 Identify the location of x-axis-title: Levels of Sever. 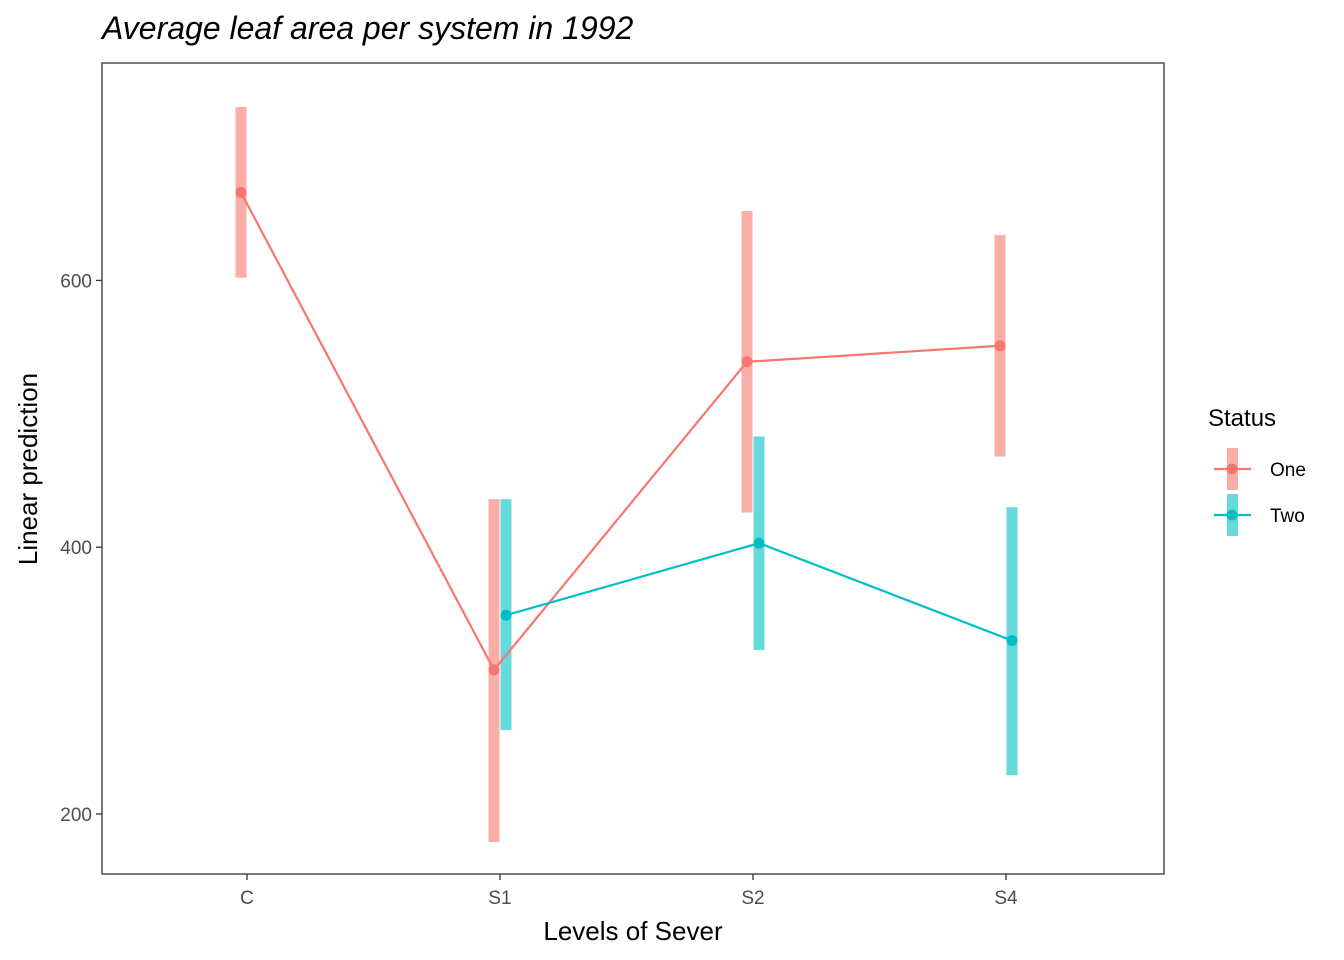
(633, 931).